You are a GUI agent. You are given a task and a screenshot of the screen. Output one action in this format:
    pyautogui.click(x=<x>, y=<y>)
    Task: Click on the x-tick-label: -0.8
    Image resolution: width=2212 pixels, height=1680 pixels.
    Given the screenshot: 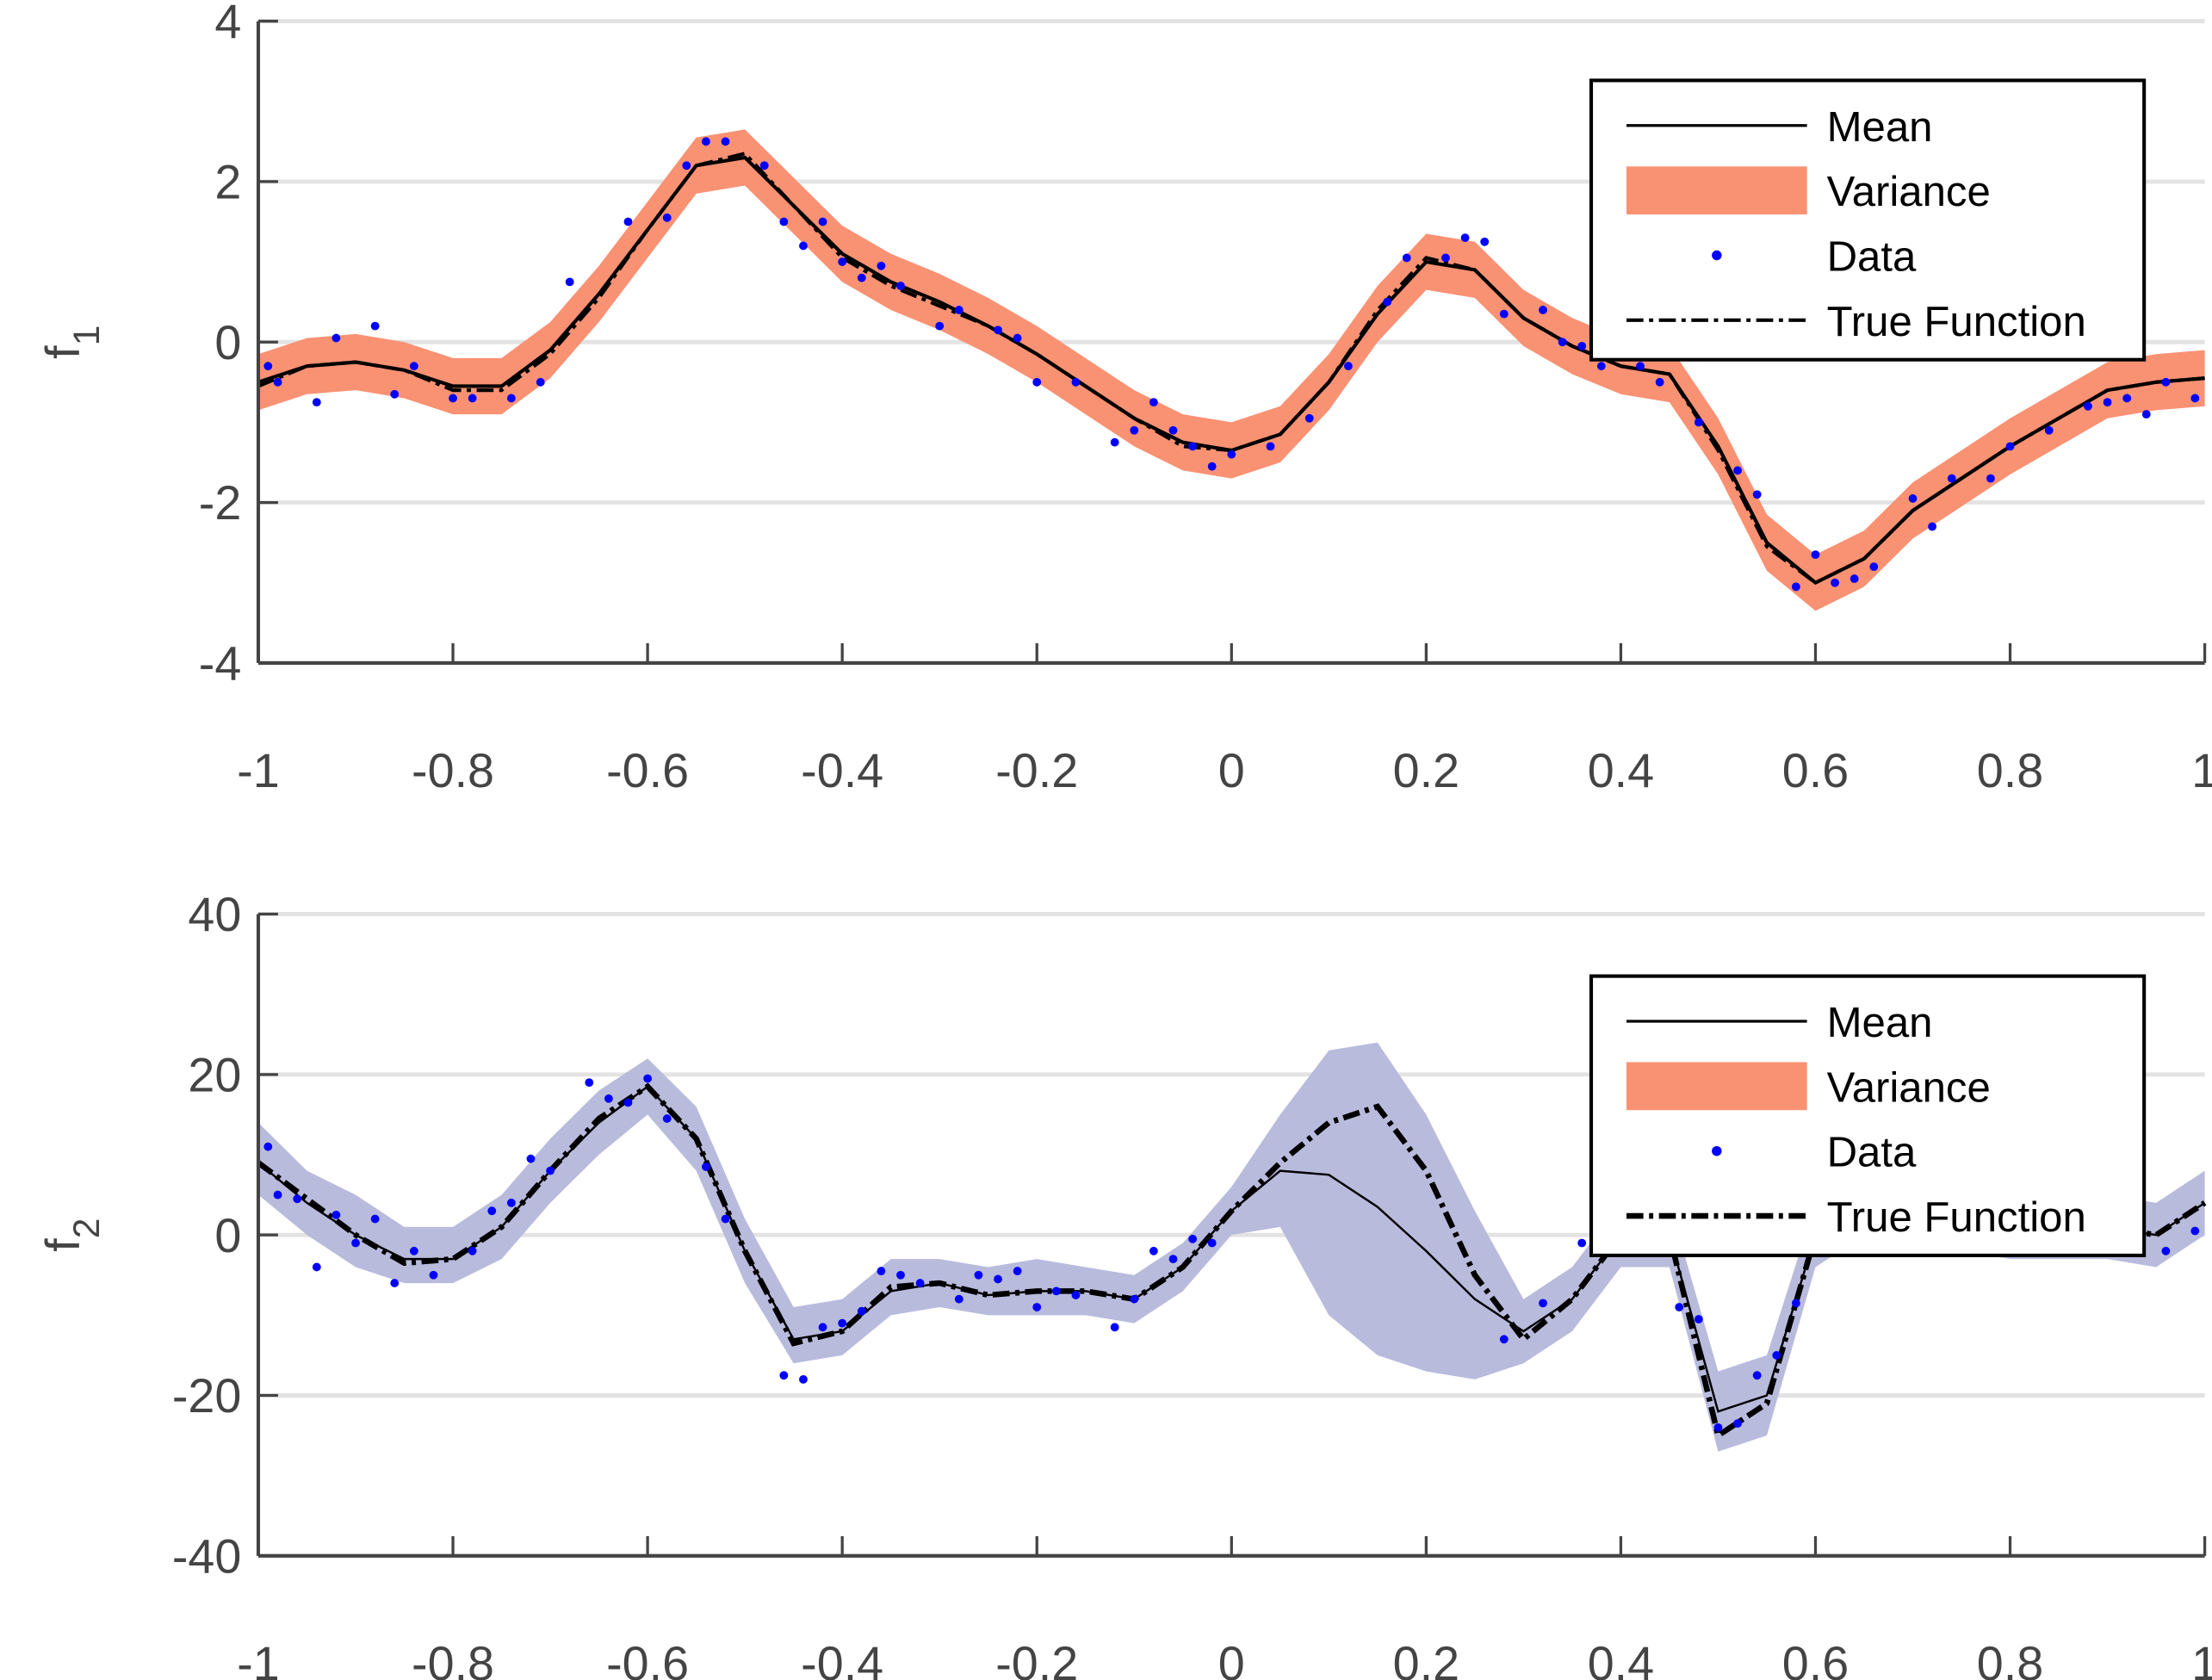 What is the action you would take?
    pyautogui.click(x=453, y=1659)
    